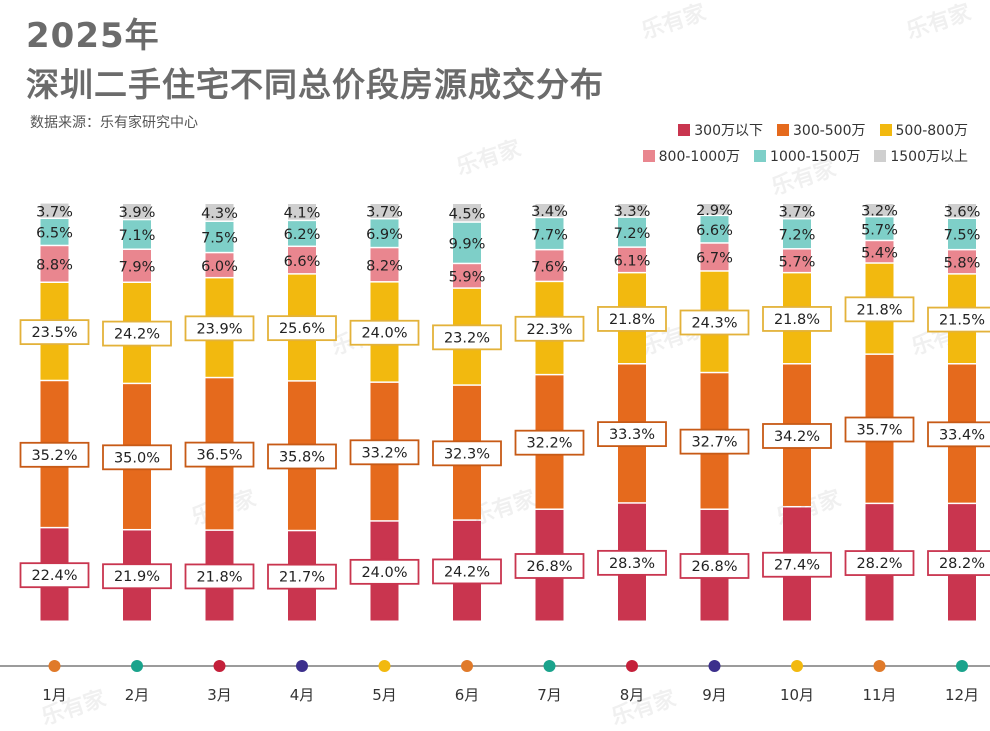 The image size is (990, 731). Describe the element at coordinates (549, 695) in the screenshot. I see `x-tick-label: 7月` at that location.